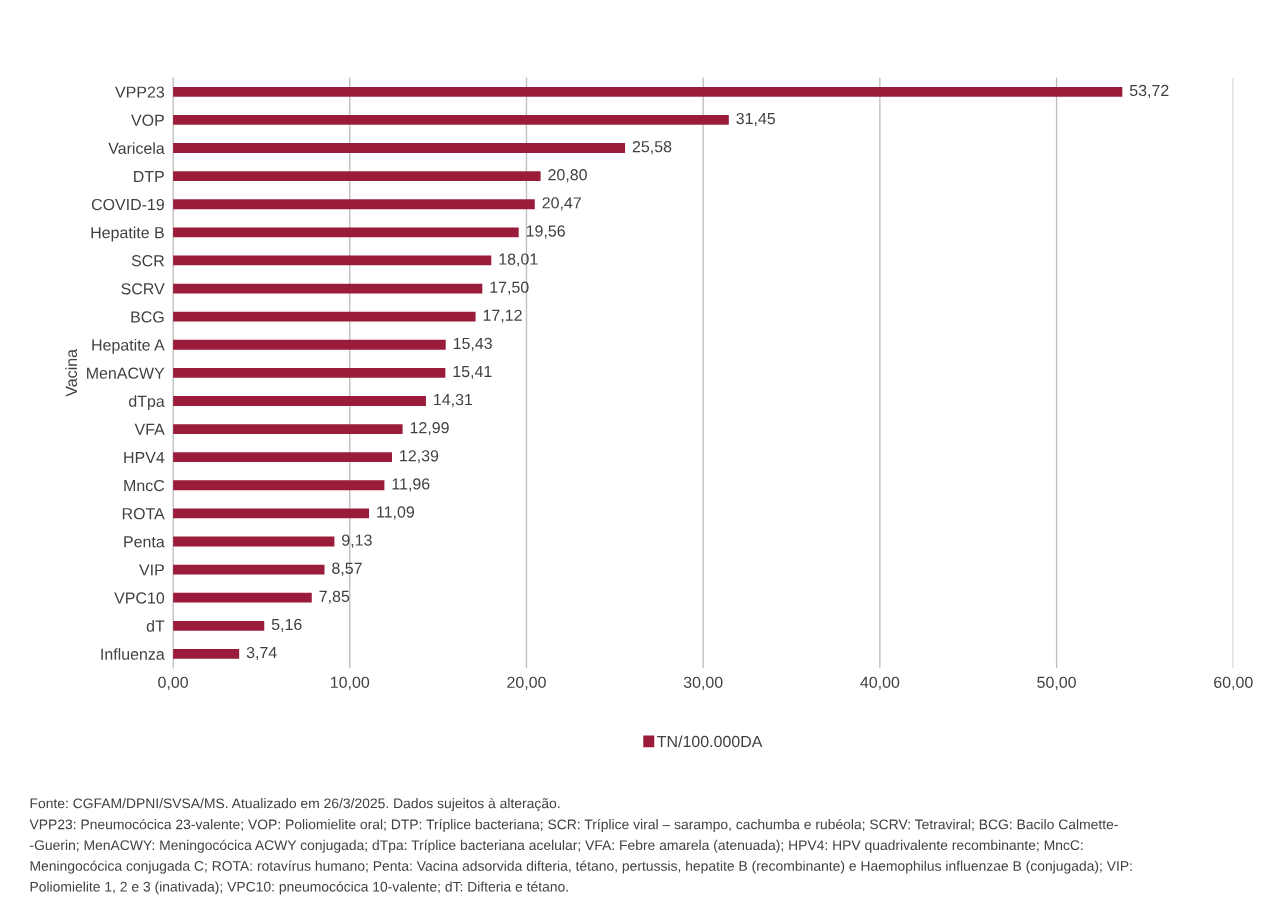 The height and width of the screenshot is (915, 1282). What do you see at coordinates (136, 148) in the screenshot?
I see `y-tick-label: Varicela` at bounding box center [136, 148].